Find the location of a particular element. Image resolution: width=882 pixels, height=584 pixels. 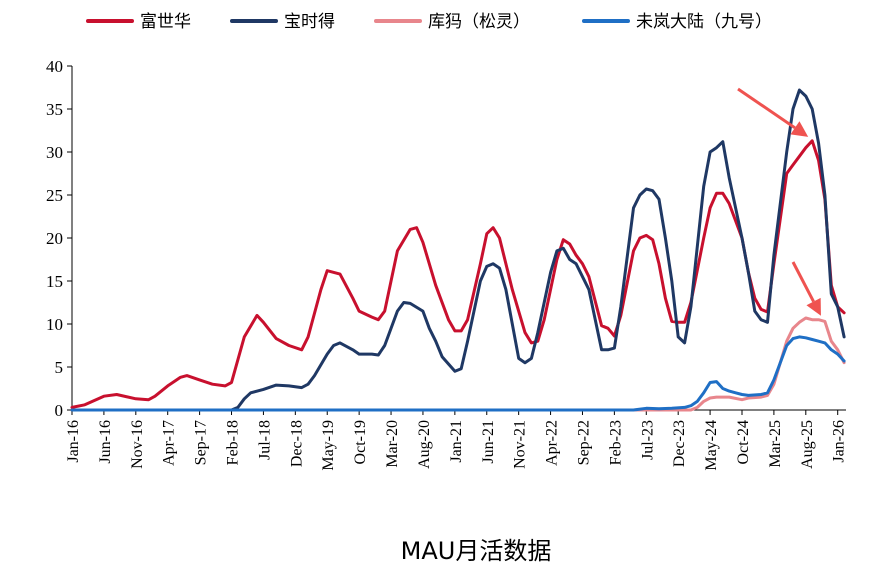

x-tick-label: Mar-20 is located at coordinates (392, 444).